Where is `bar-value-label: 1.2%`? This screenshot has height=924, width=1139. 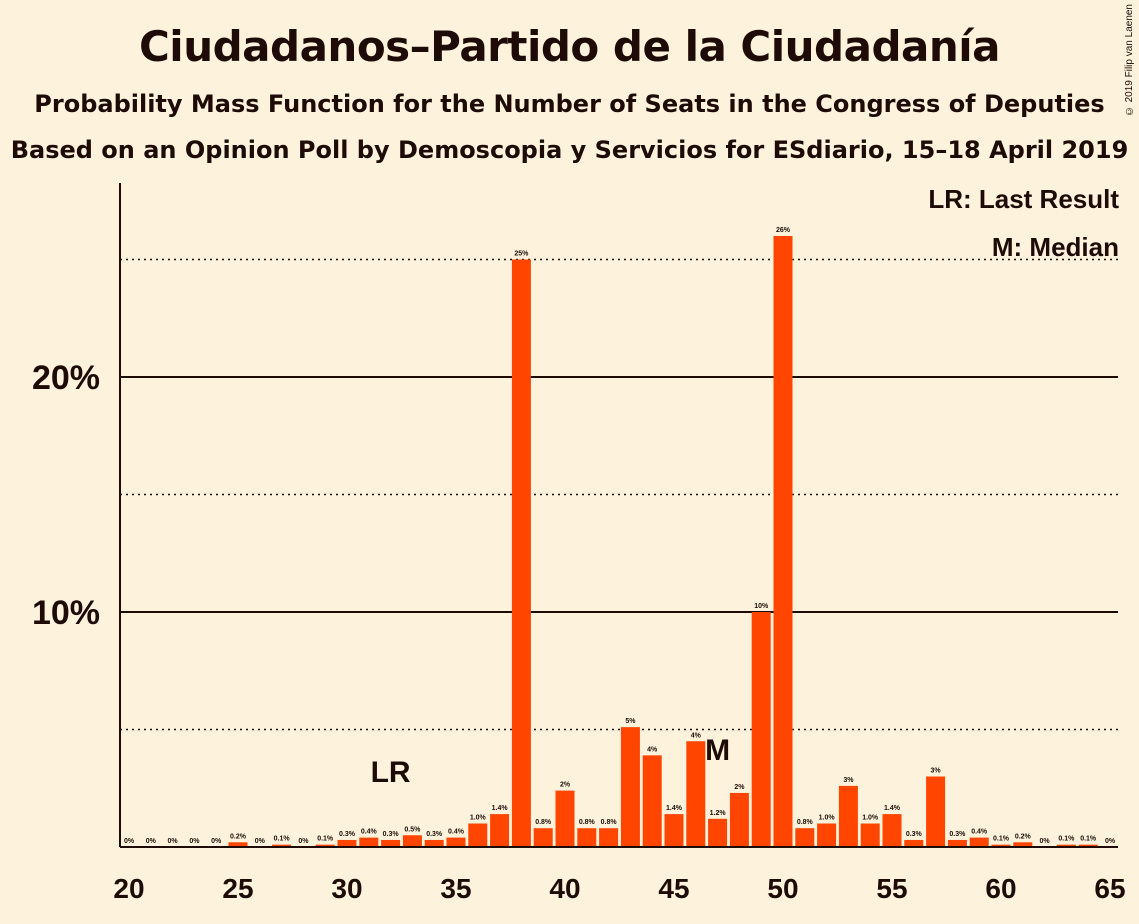
bar-value-label: 1.2% is located at coordinates (718, 813).